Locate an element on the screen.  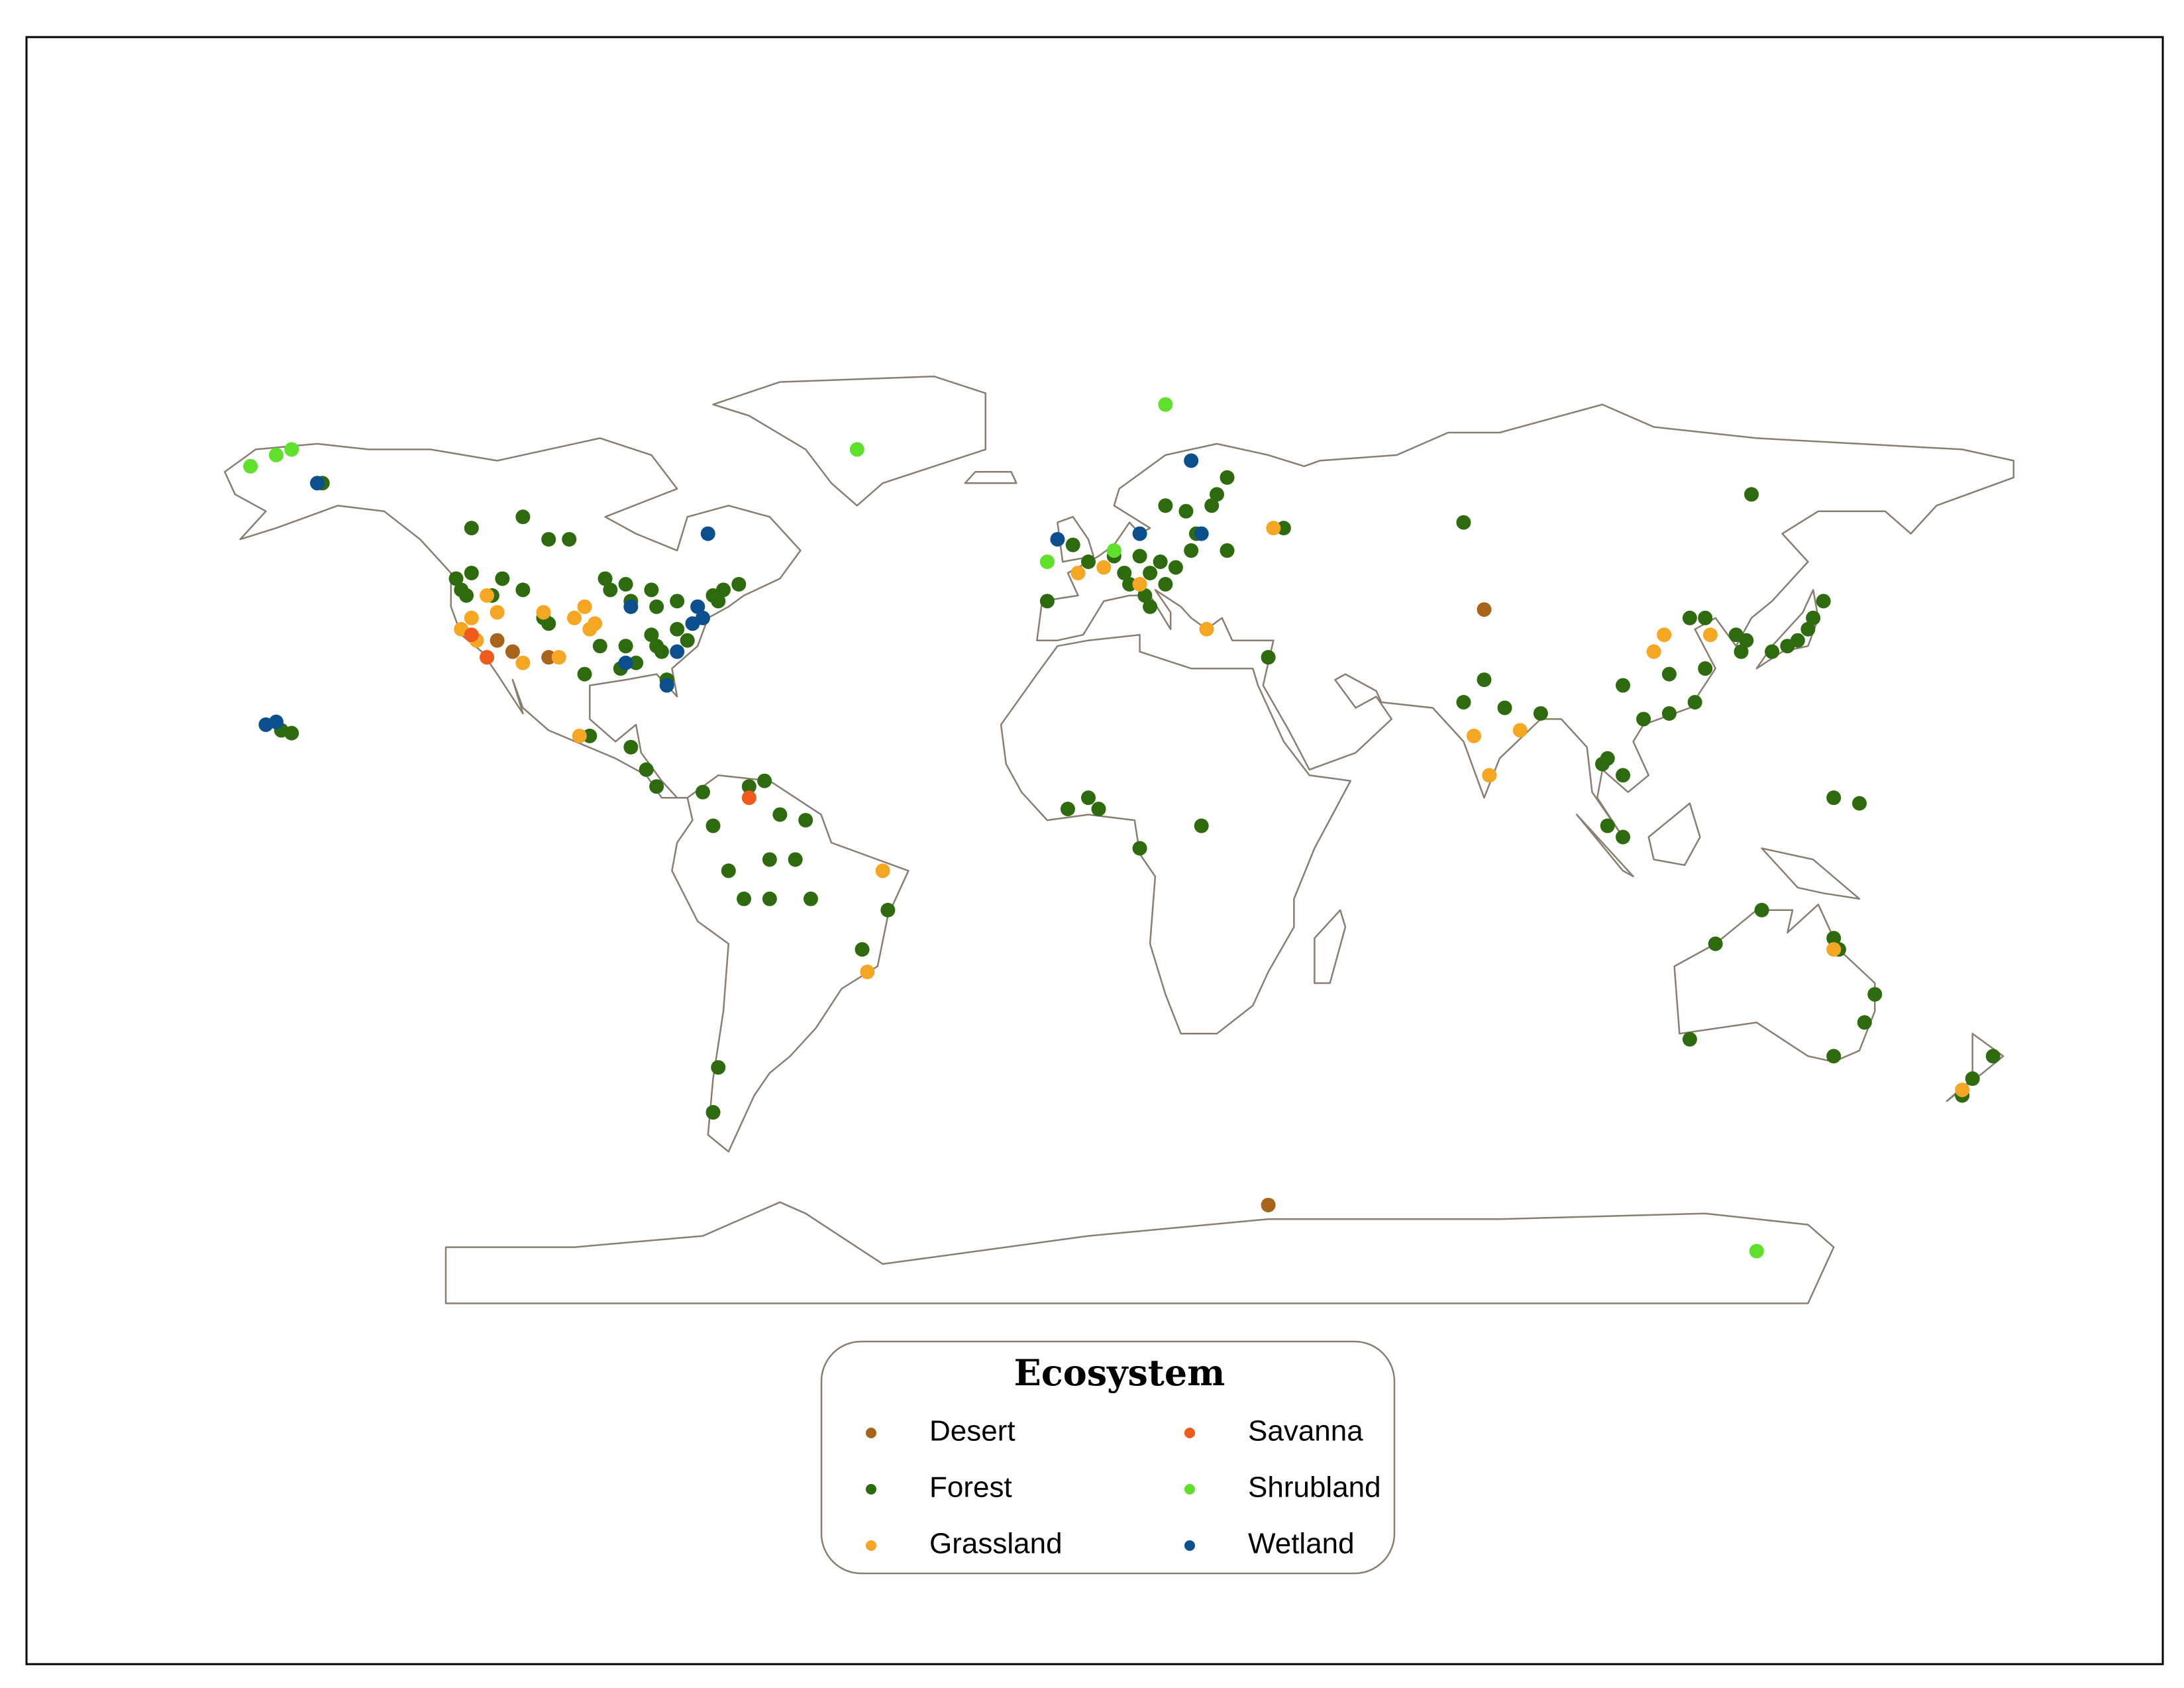
legend-label: Grassland is located at coordinates (996, 1544).